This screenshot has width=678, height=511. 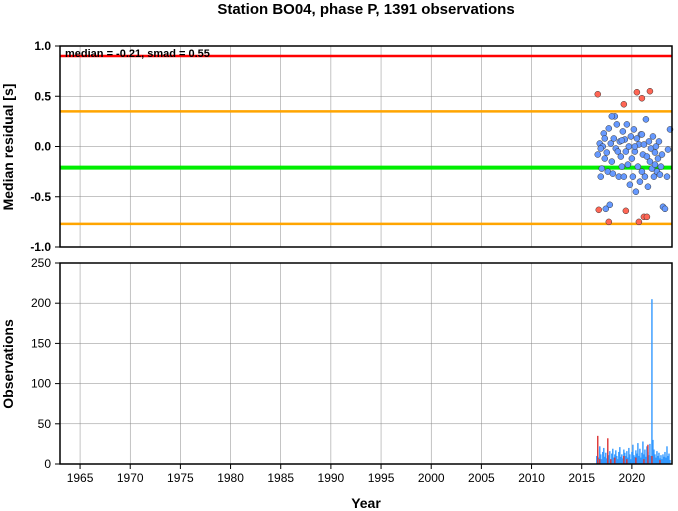 What do you see at coordinates (633, 381) in the screenshot?
I see `observation-bars` at bounding box center [633, 381].